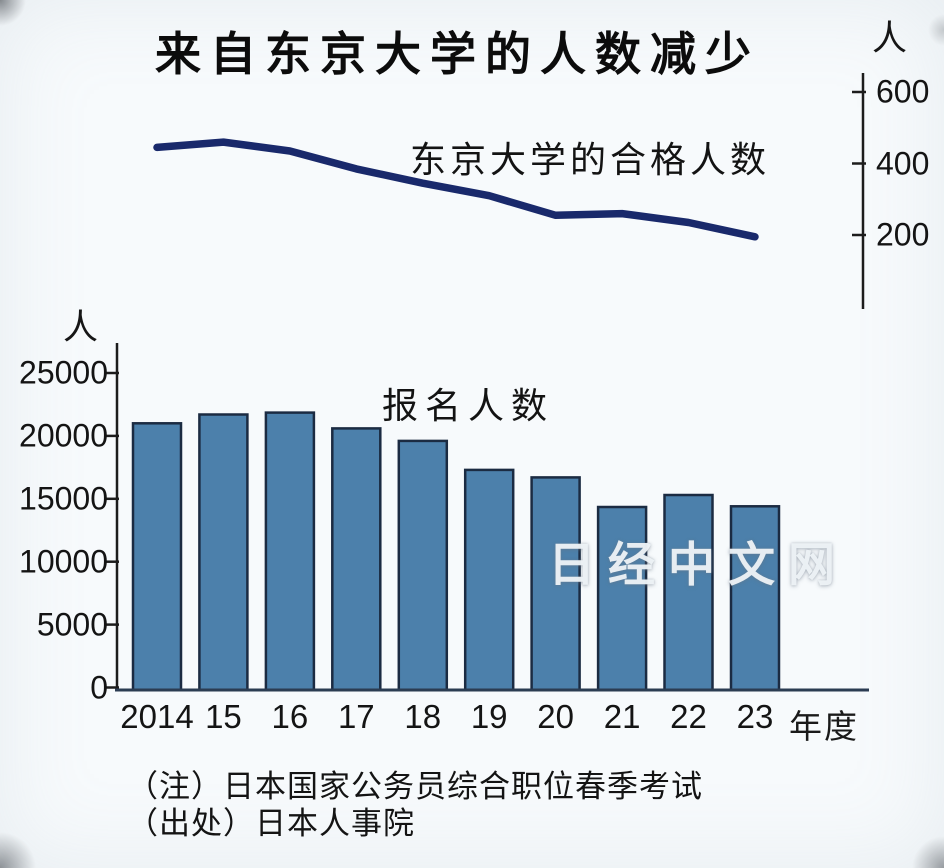 The image size is (944, 868). Describe the element at coordinates (903, 234) in the screenshot. I see `line-ytick-label: 200` at that location.